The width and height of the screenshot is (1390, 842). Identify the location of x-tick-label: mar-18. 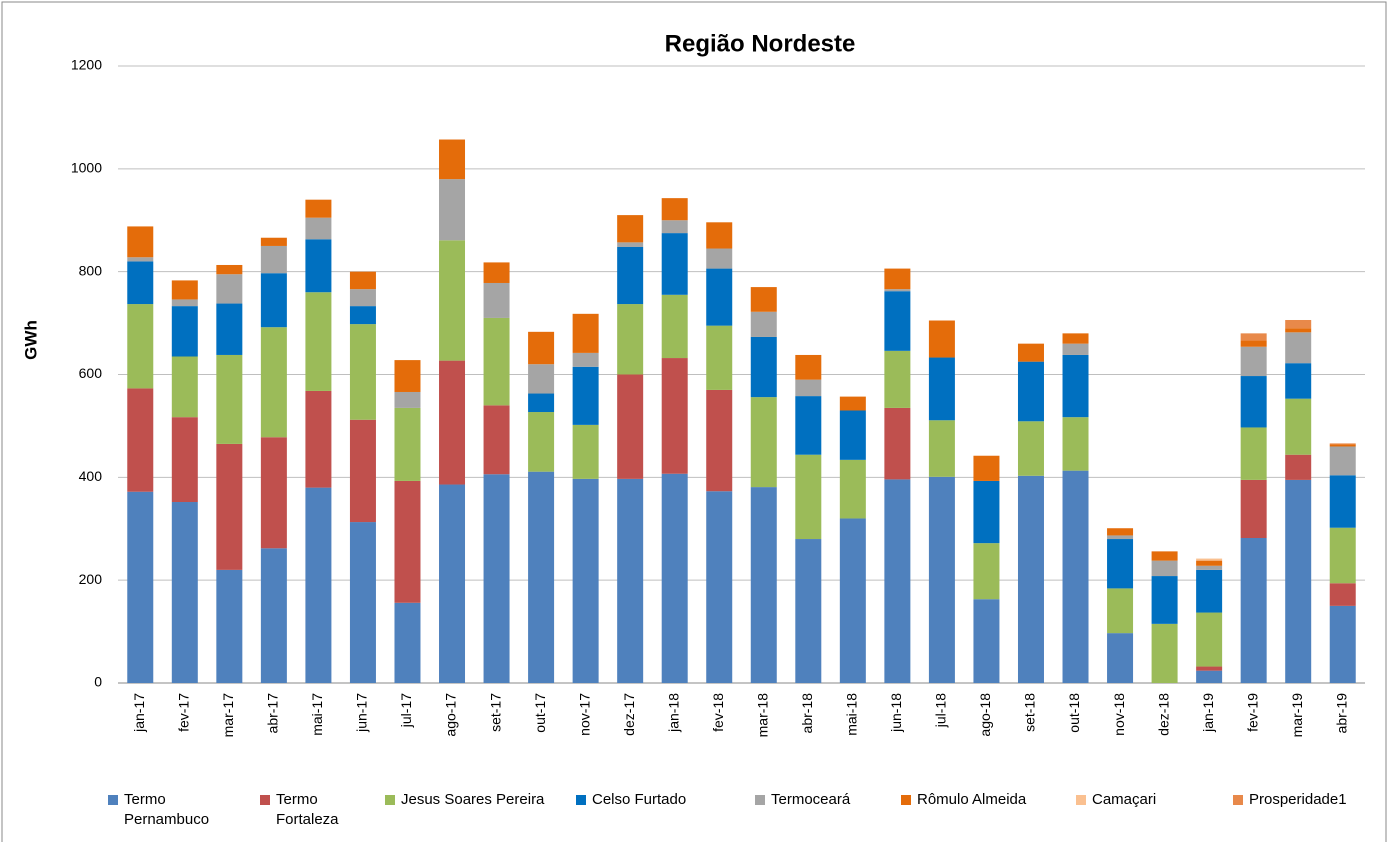
(762, 715).